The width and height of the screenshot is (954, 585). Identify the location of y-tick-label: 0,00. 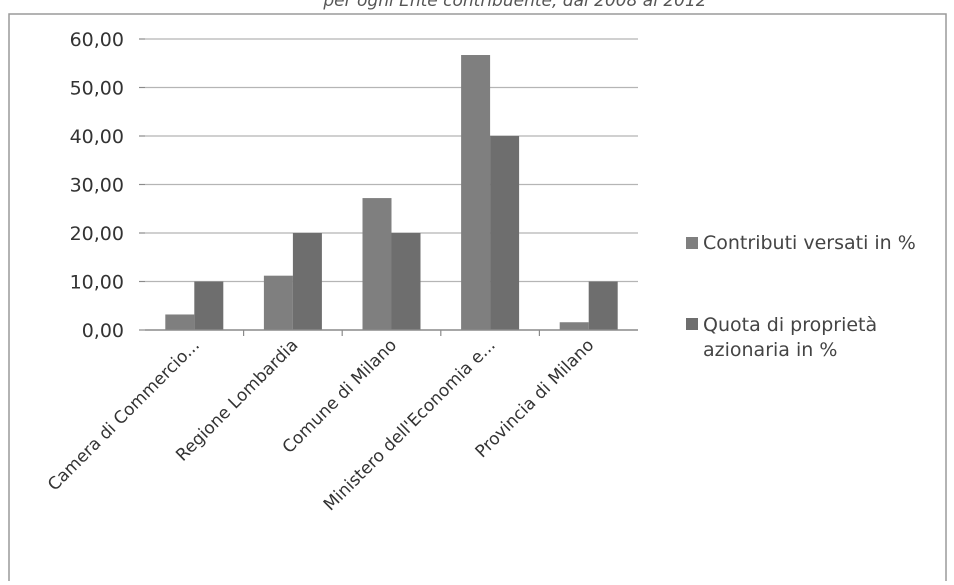
(103, 331).